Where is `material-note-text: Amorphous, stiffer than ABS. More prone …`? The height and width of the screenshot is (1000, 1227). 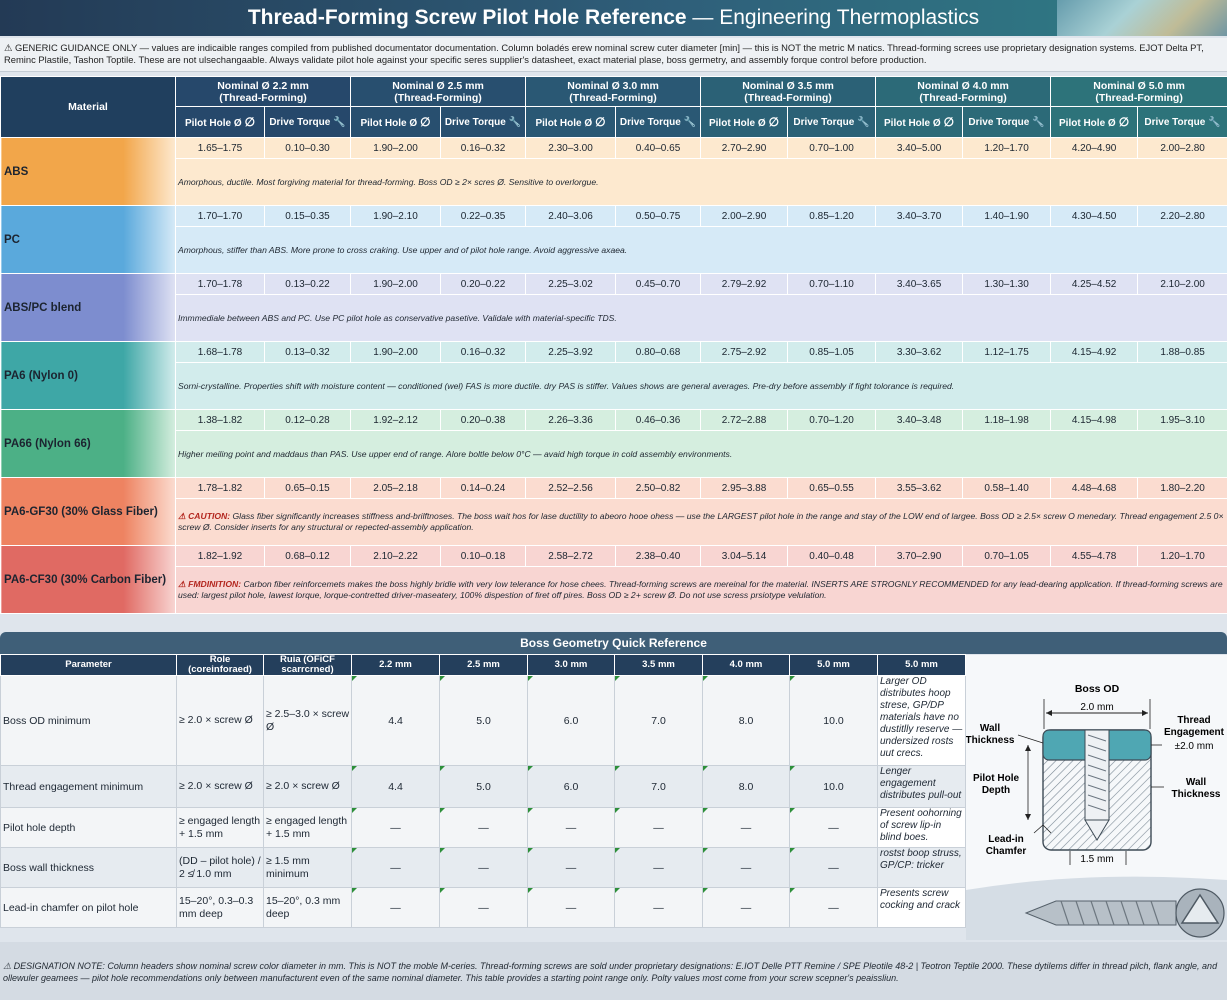 material-note-text: Amorphous, stiffer than ABS. More prone … is located at coordinates (403, 249).